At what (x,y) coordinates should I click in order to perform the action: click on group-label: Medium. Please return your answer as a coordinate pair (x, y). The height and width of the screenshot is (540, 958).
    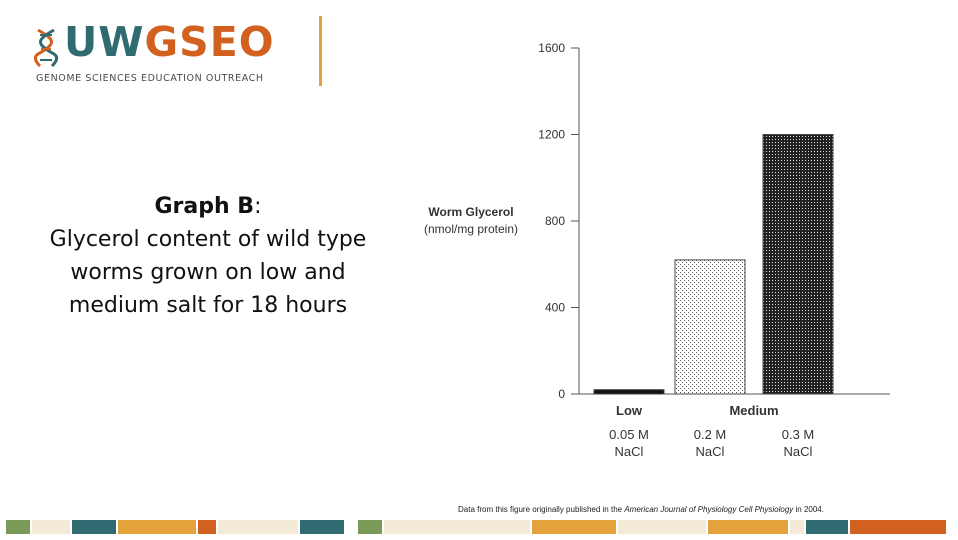
    Looking at the image, I should click on (753, 410).